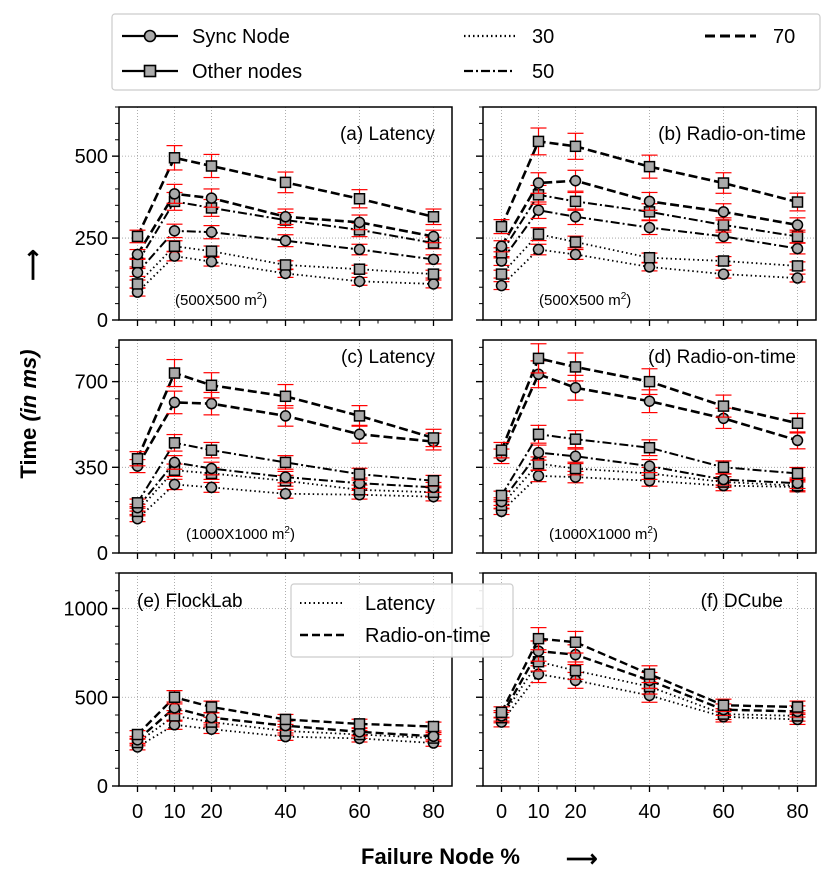 This screenshot has height=887, width=831. What do you see at coordinates (637, 452) in the screenshot?
I see `panel-d-ticks` at bounding box center [637, 452].